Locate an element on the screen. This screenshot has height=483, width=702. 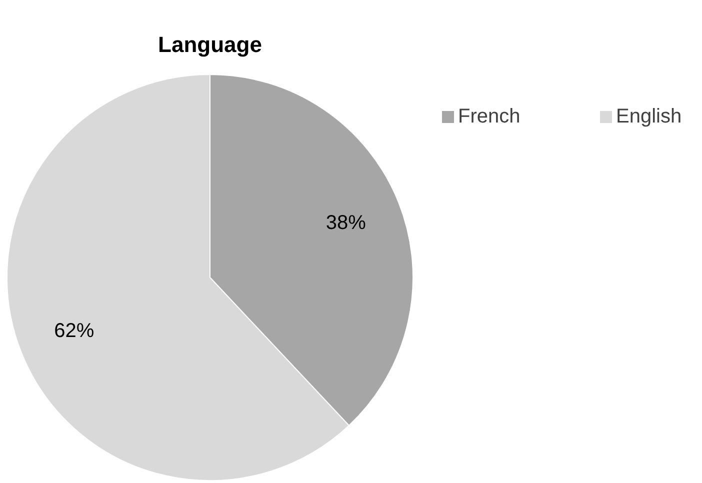
legend-label: English is located at coordinates (649, 117).